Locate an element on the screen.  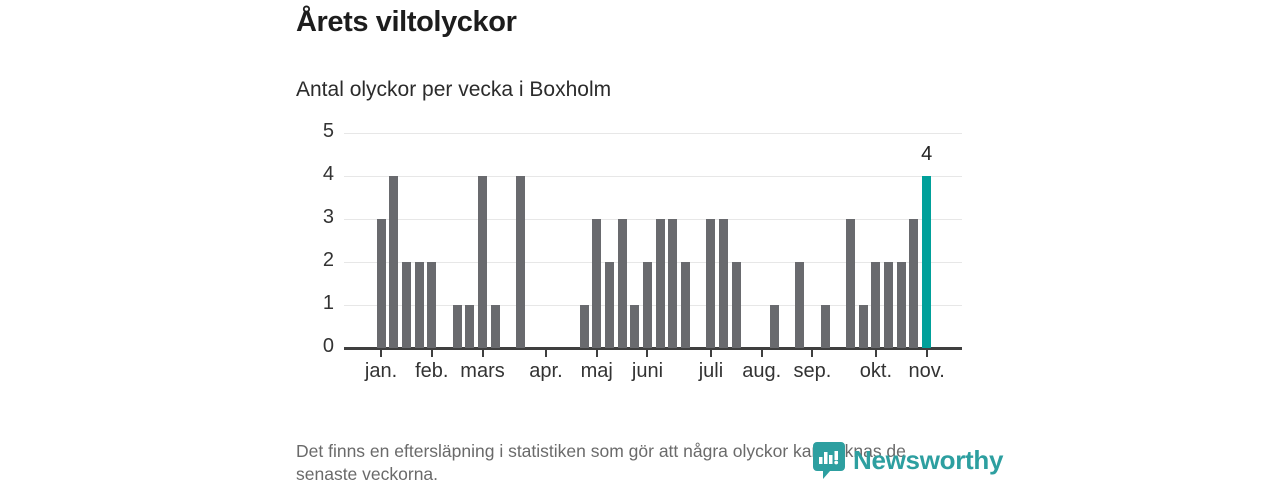
x-tick-label-nov: nov. is located at coordinates (926, 371).